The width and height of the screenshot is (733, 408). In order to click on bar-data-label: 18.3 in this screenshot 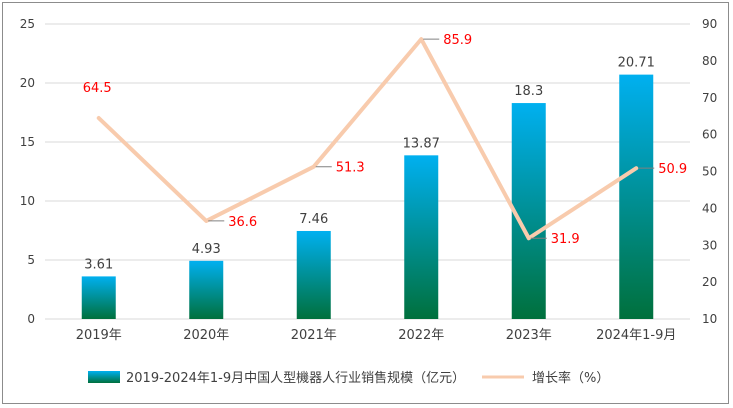, I will do `click(528, 91)`.